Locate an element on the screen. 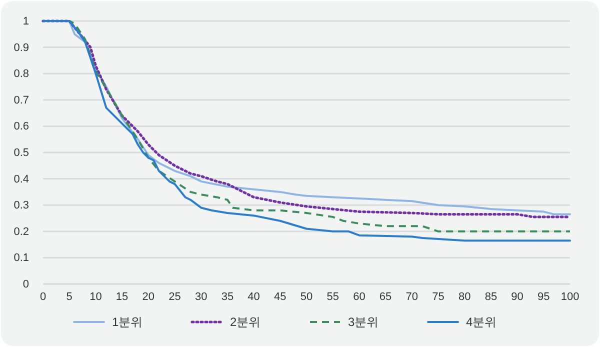 The image size is (600, 347). y-tick-label: 0.6 is located at coordinates (21, 126).